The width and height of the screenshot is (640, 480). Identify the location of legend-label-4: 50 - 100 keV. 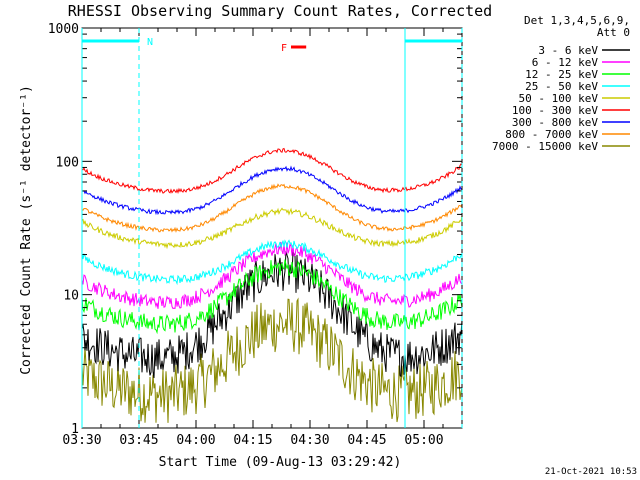
(559, 98).